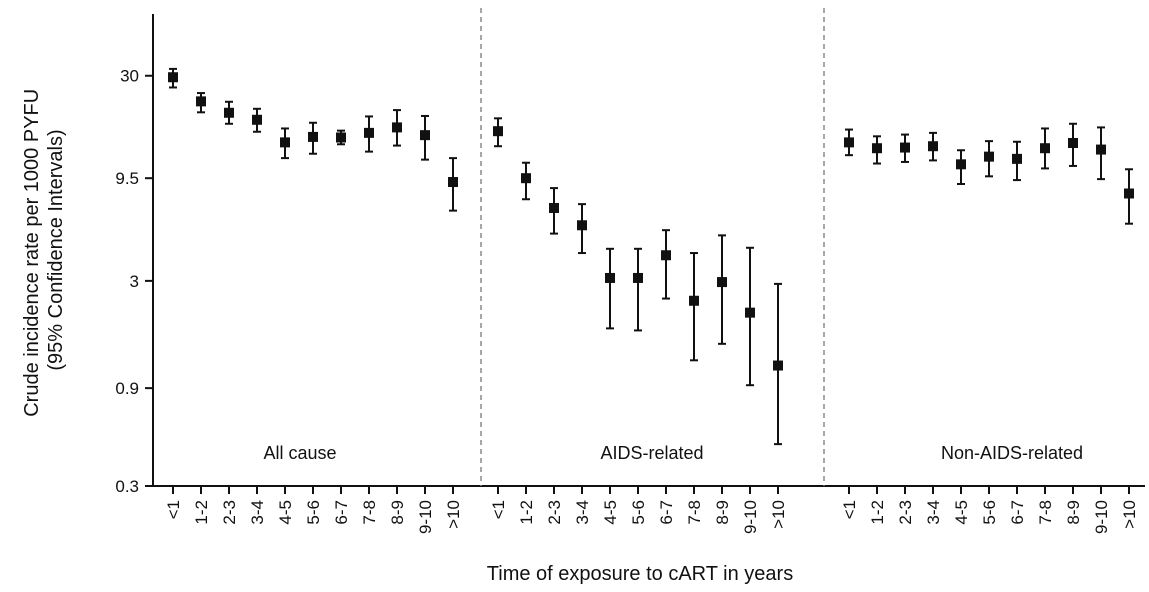 This screenshot has height=592, width=1149. What do you see at coordinates (1012, 453) in the screenshot?
I see `panel-label: Non-AIDS-related` at bounding box center [1012, 453].